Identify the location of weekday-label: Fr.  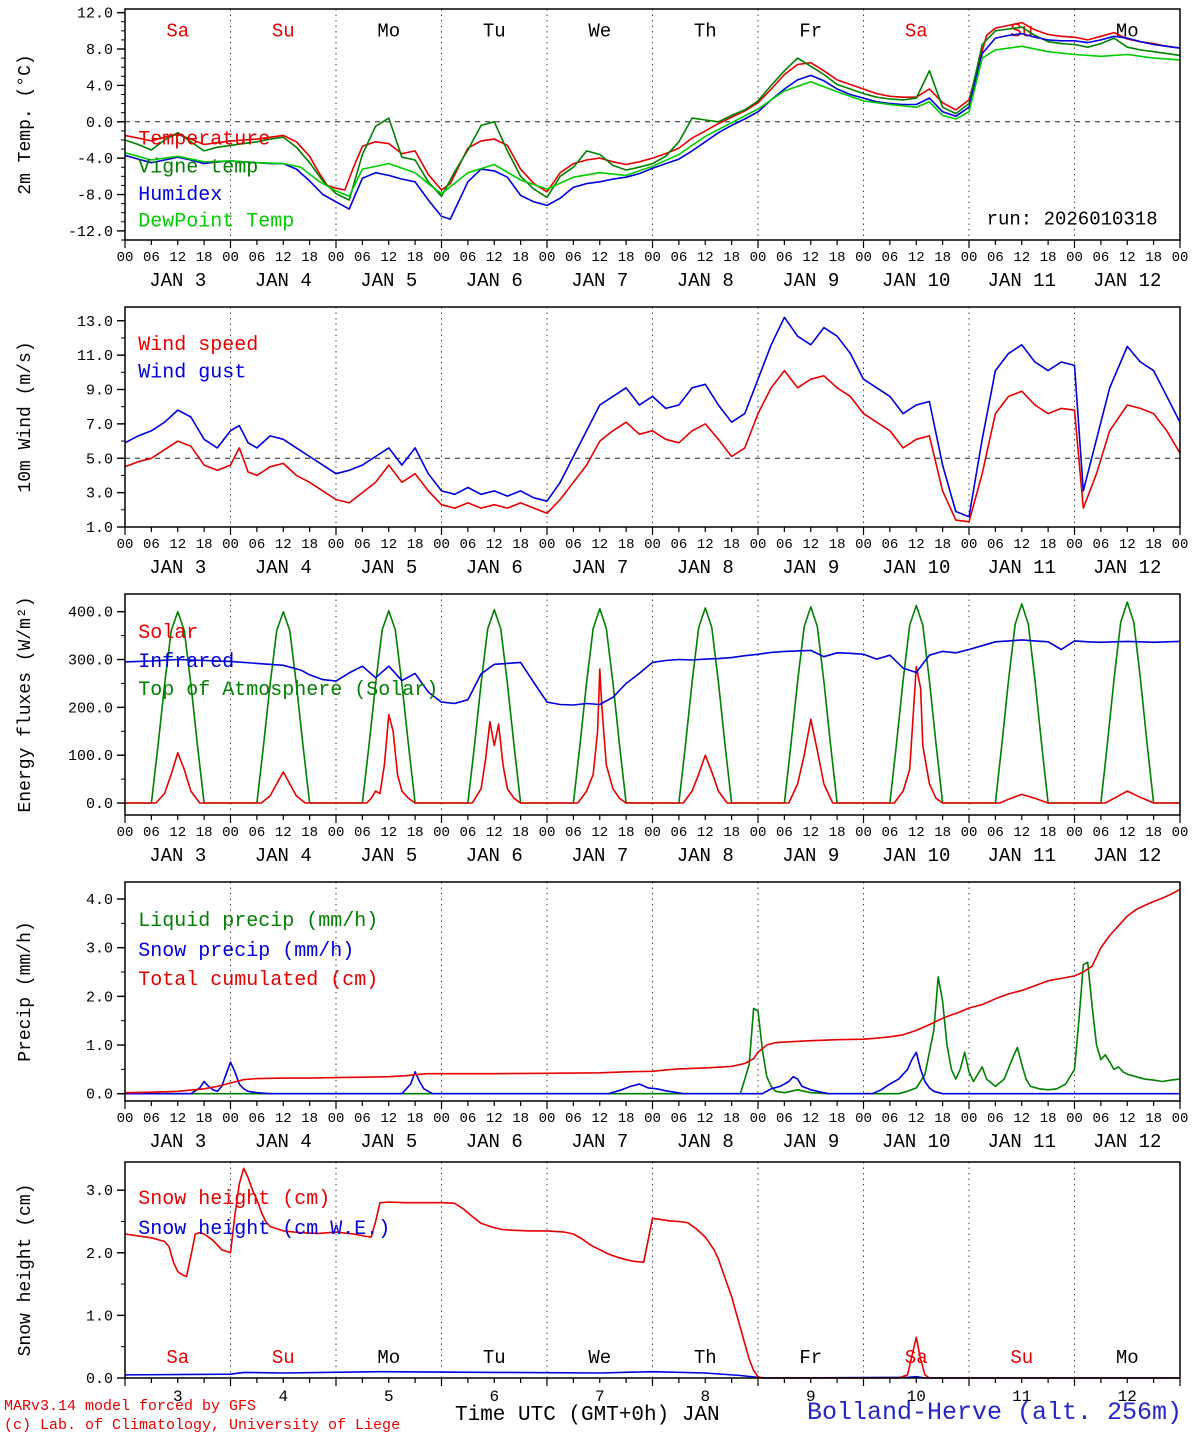
(810, 1358).